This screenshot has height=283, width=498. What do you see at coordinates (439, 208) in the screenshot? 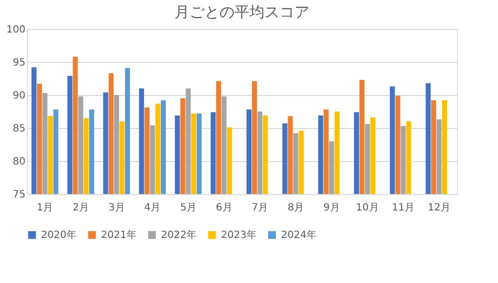
I see `x-tick-label: 12月` at bounding box center [439, 208].